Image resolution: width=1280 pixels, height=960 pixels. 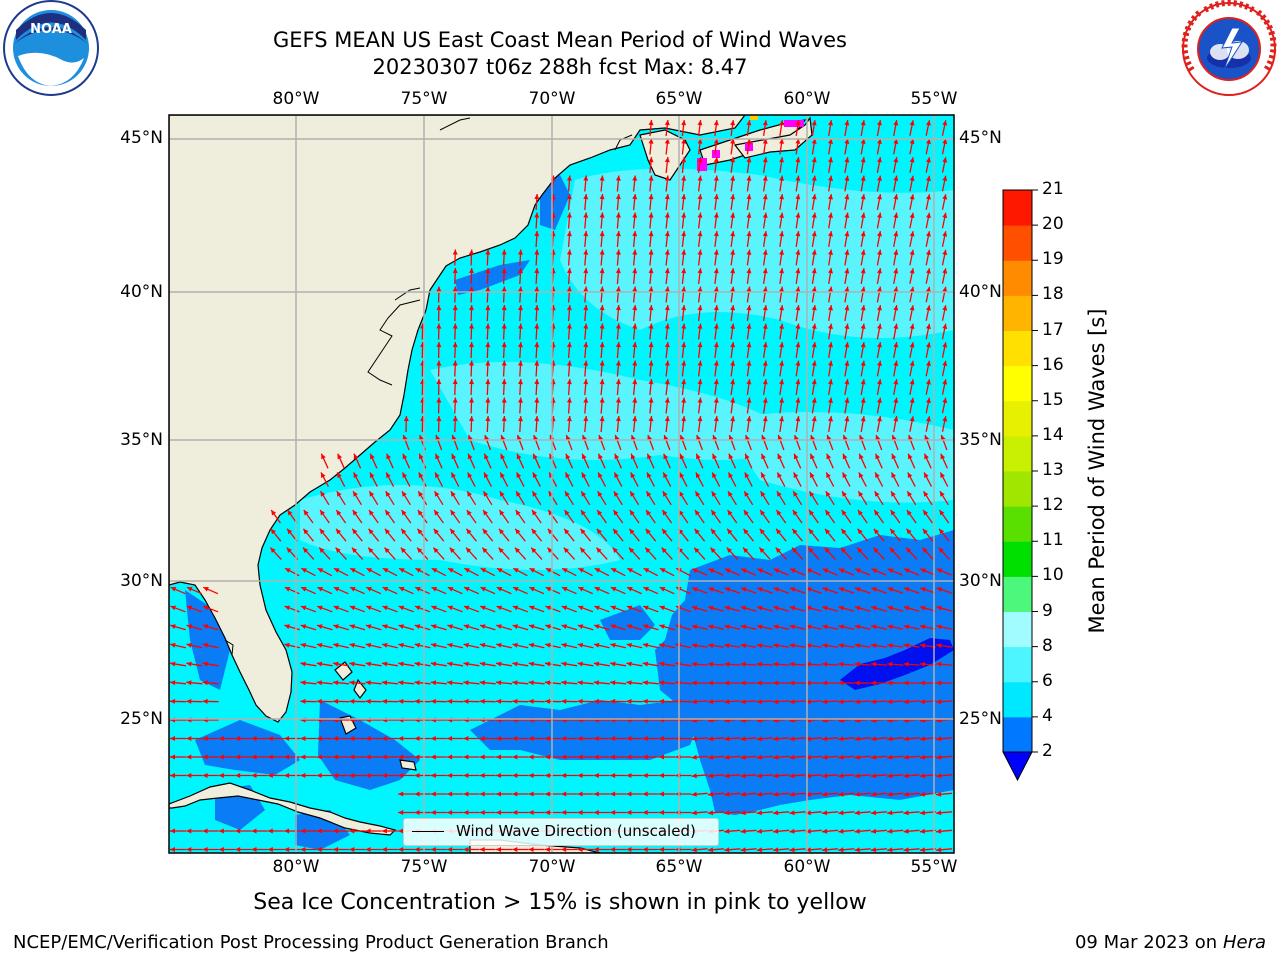 I want to click on lon-label-bottom: 55°W, so click(x=934, y=867).